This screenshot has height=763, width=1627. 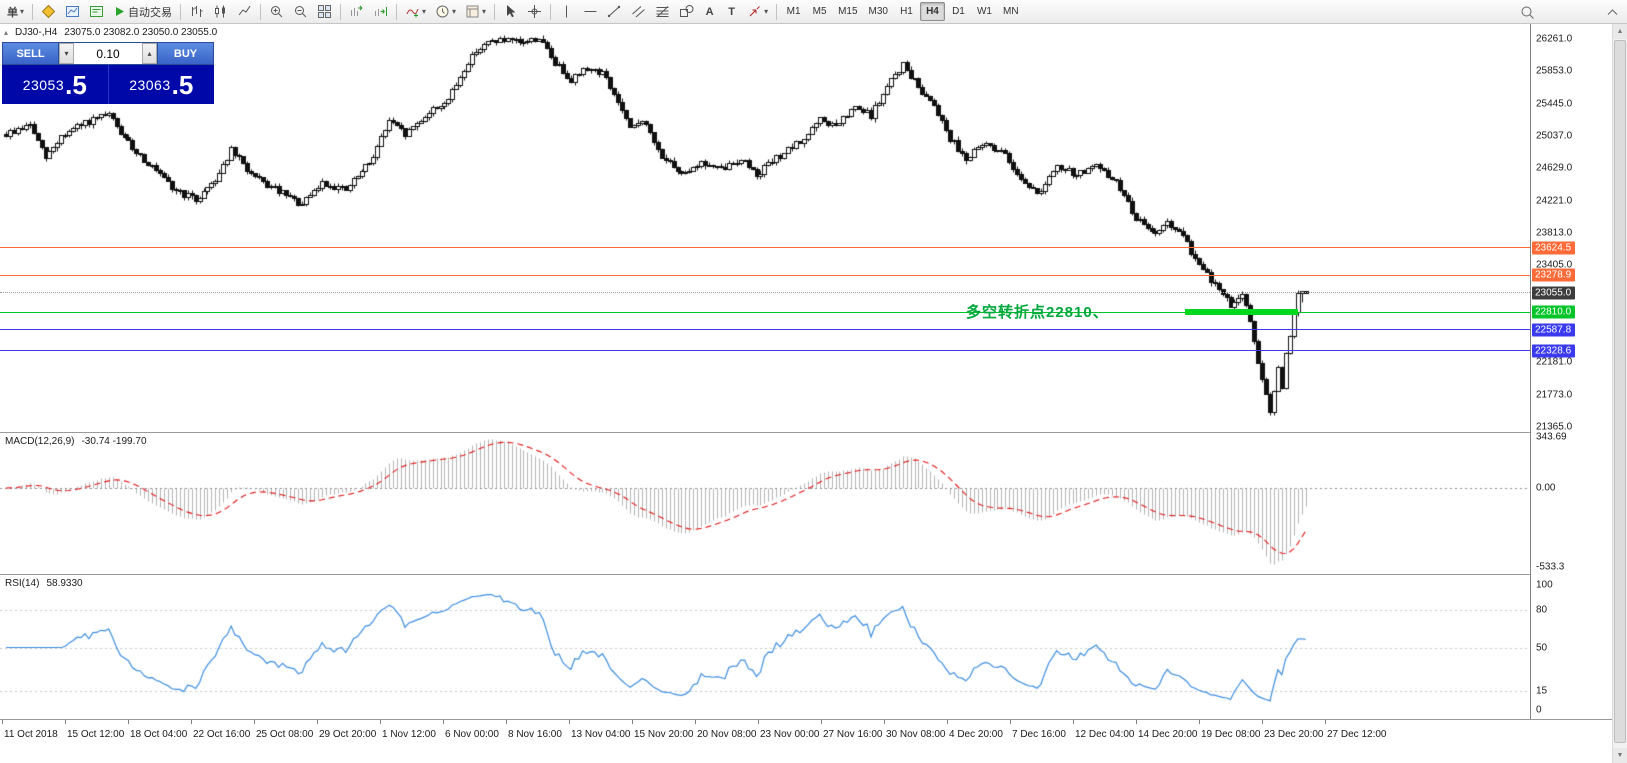 I want to click on scrollbar-thumb, so click(x=1620, y=391).